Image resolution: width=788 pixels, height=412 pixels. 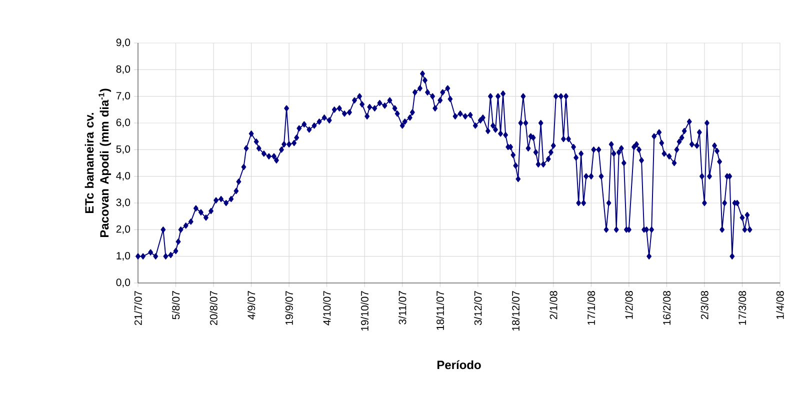 What do you see at coordinates (591, 307) in the screenshot?
I see `x-tick-label: 17/1/08` at bounding box center [591, 307].